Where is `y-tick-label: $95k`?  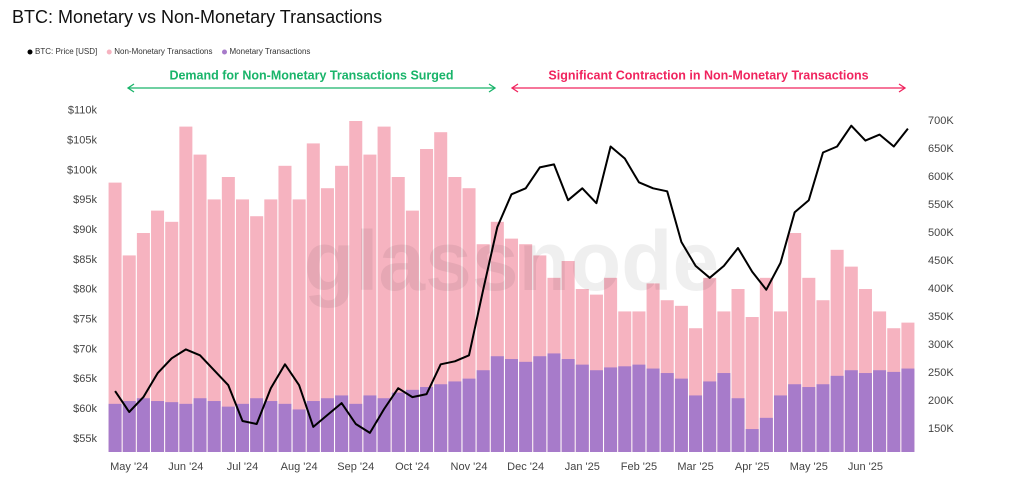
y-tick-label: $95k is located at coordinates (85, 200).